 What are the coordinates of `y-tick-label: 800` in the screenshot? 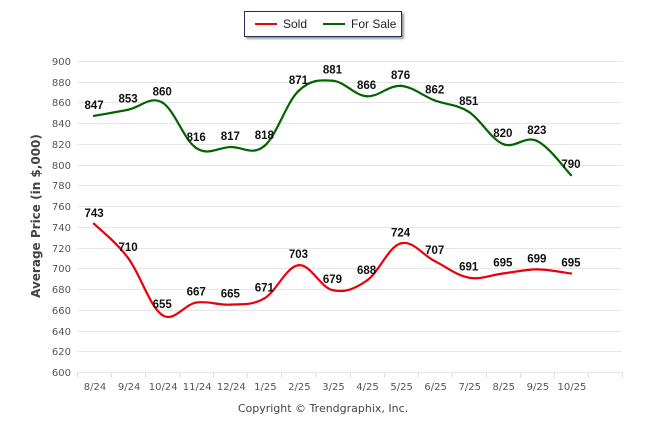 It's located at (61, 166).